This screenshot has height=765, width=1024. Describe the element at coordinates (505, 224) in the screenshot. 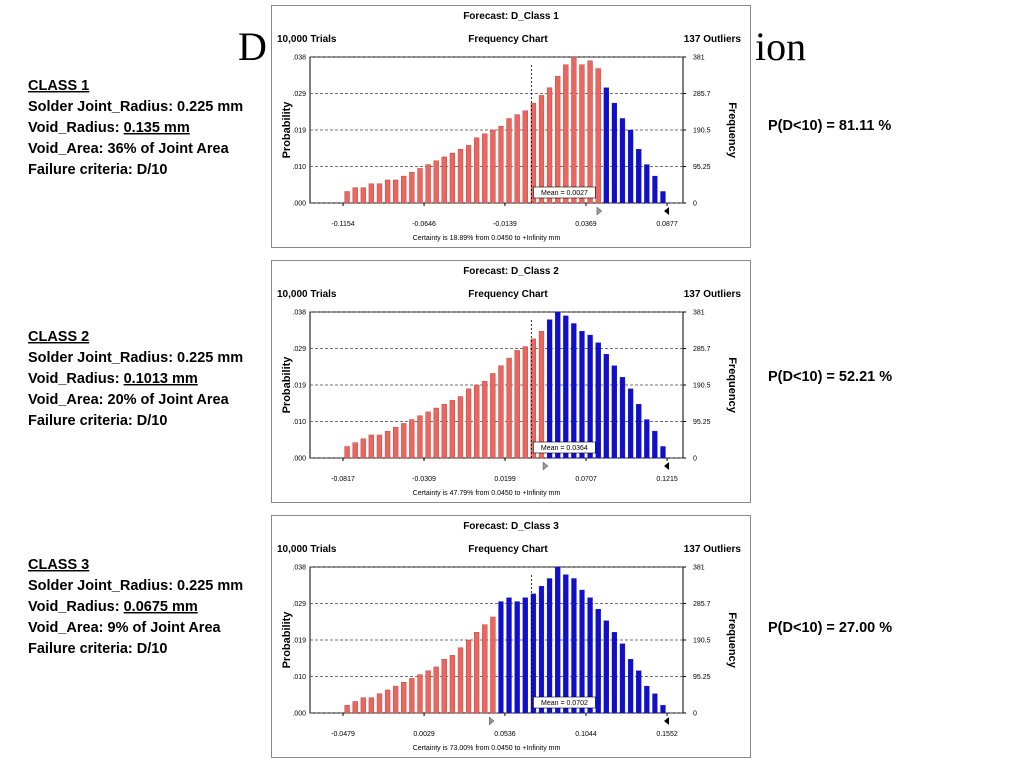

I see `x-tick-label: -0.0139` at that location.